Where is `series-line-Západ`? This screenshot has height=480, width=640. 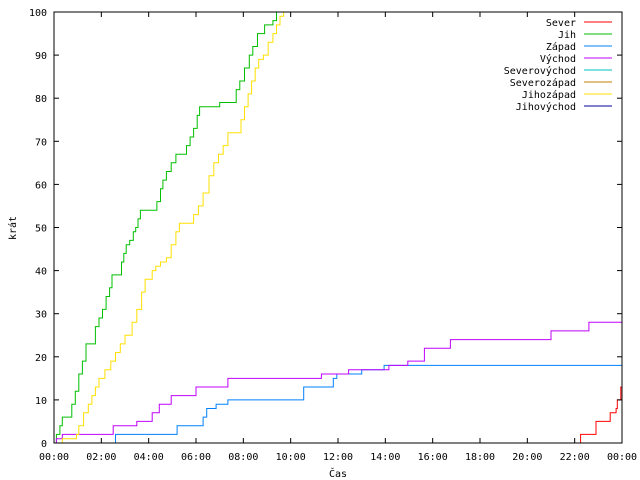
series-line-Západ is located at coordinates (368, 403).